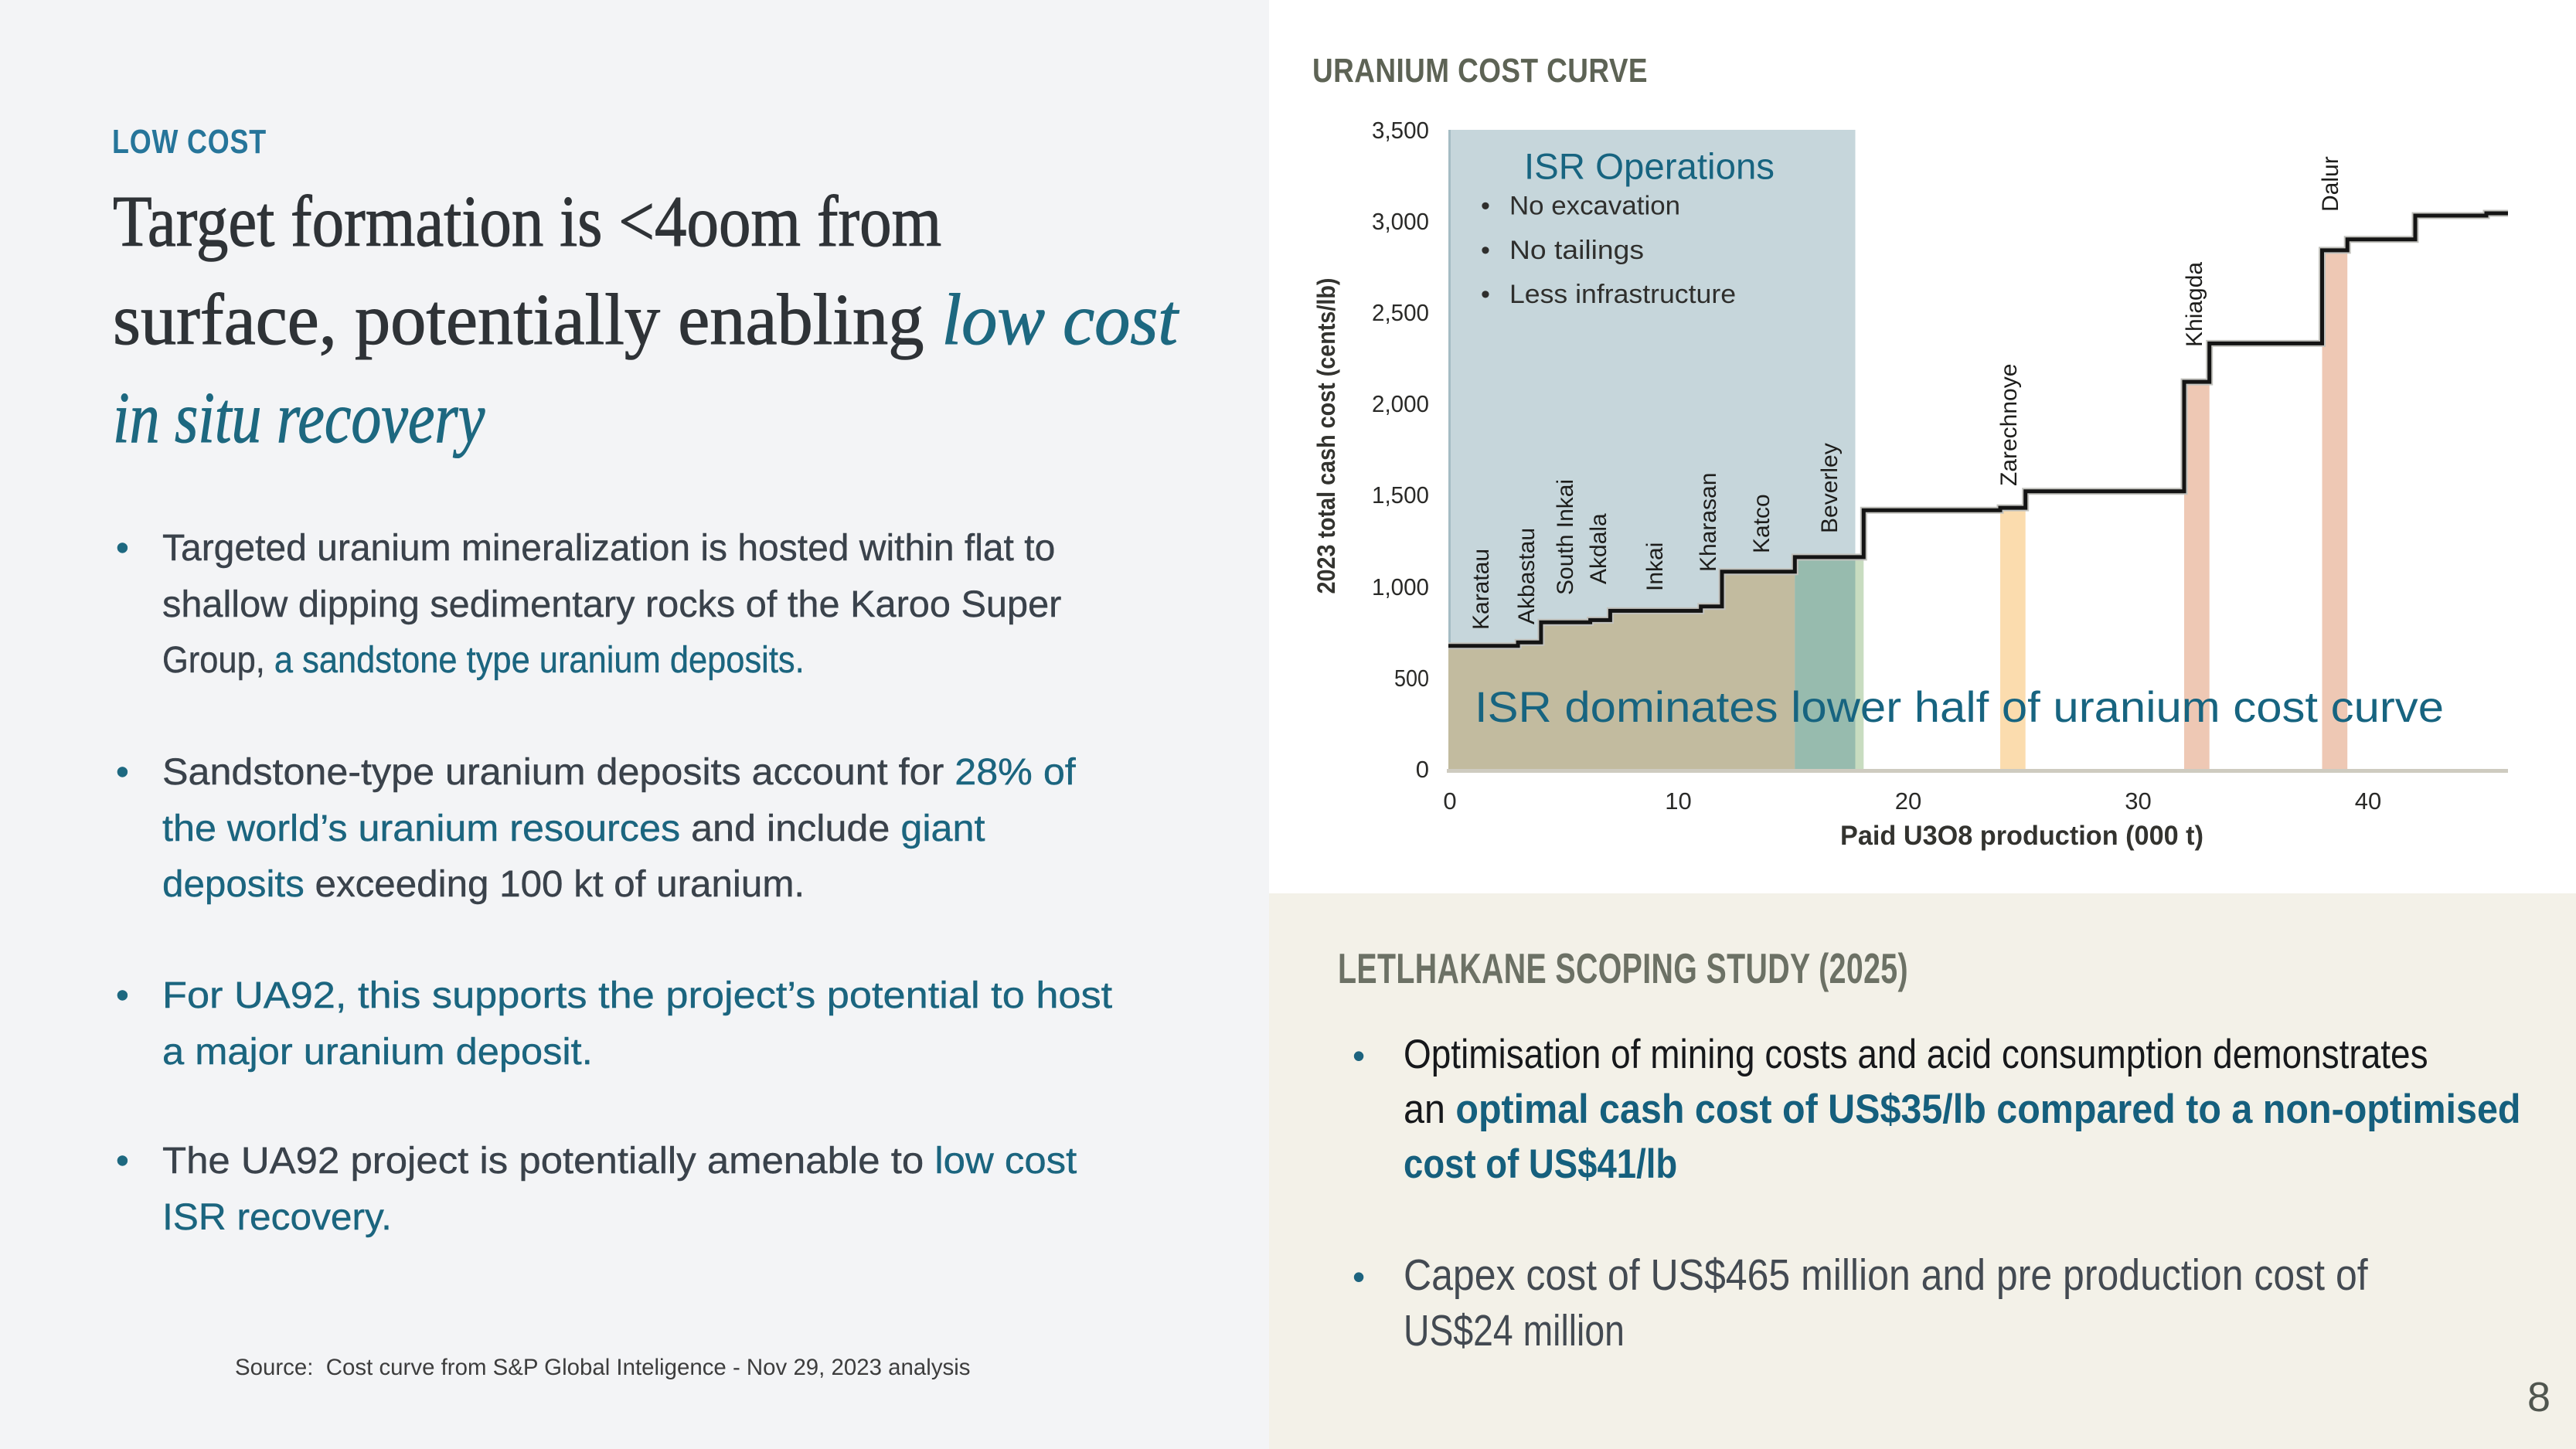  Describe the element at coordinates (1708, 522) in the screenshot. I see `svg-text: Kharasan` at that location.